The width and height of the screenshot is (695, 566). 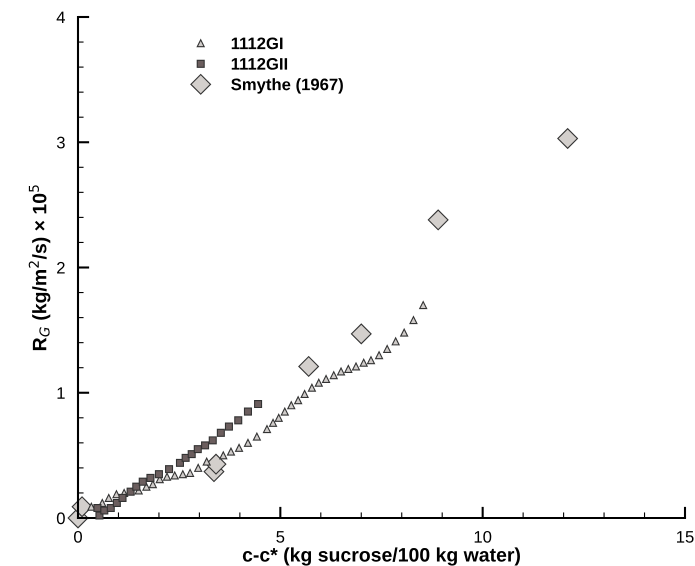 I want to click on legend-label: 1112GII, so click(x=260, y=64).